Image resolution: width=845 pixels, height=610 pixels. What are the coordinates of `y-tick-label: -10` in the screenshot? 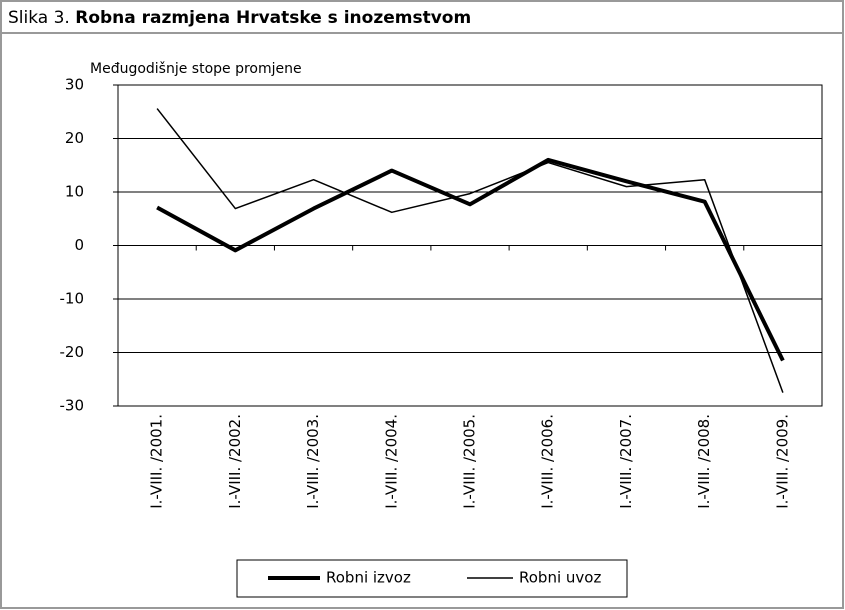 It's located at (72, 299).